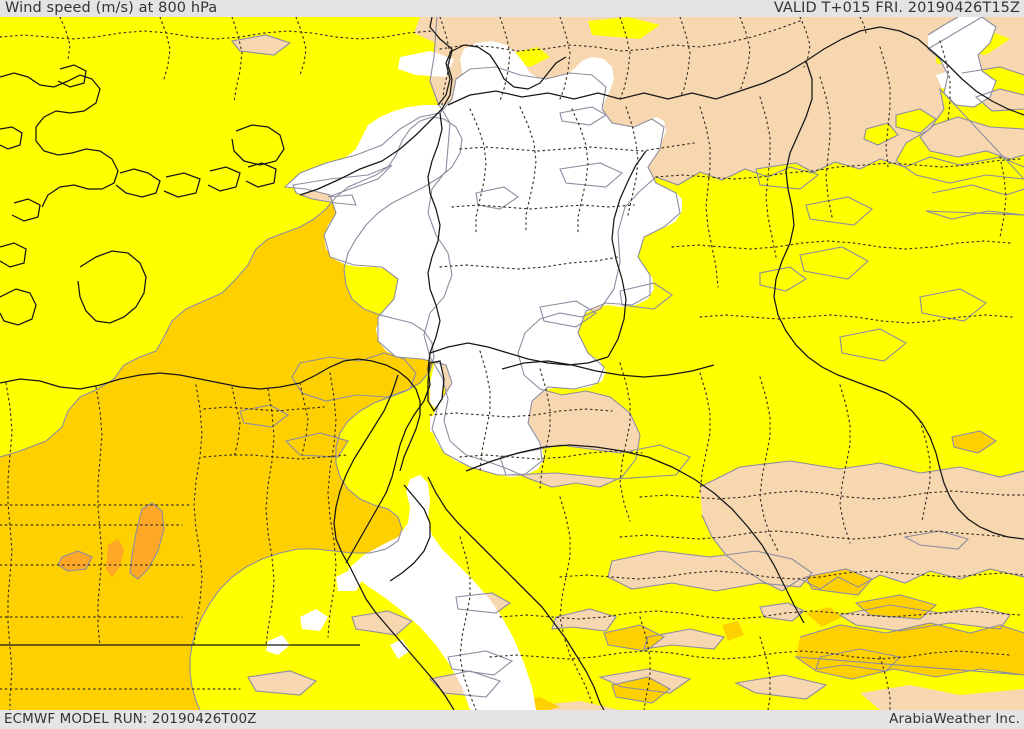 The width and height of the screenshot is (1024, 729). I want to click on page-title: Wind speed (m/s) at 800 hPa, so click(111, 8).